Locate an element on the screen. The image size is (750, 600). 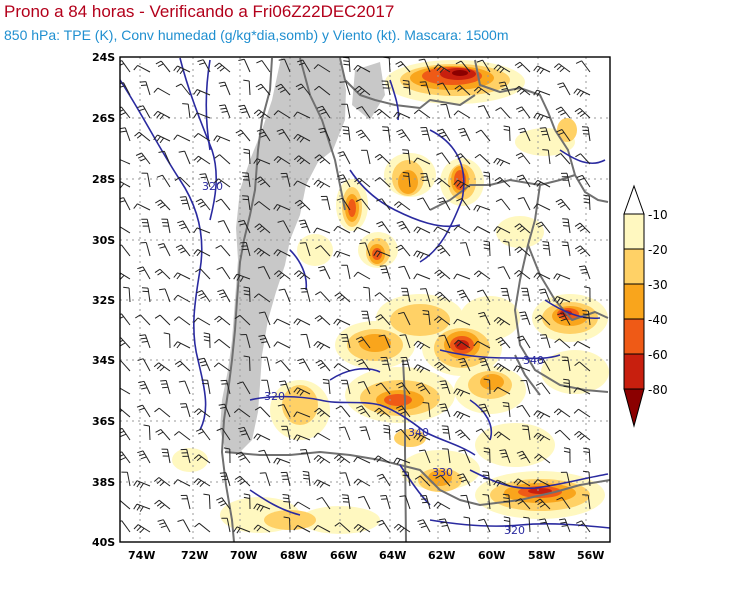
lon-label: 68W is located at coordinates (293, 555).